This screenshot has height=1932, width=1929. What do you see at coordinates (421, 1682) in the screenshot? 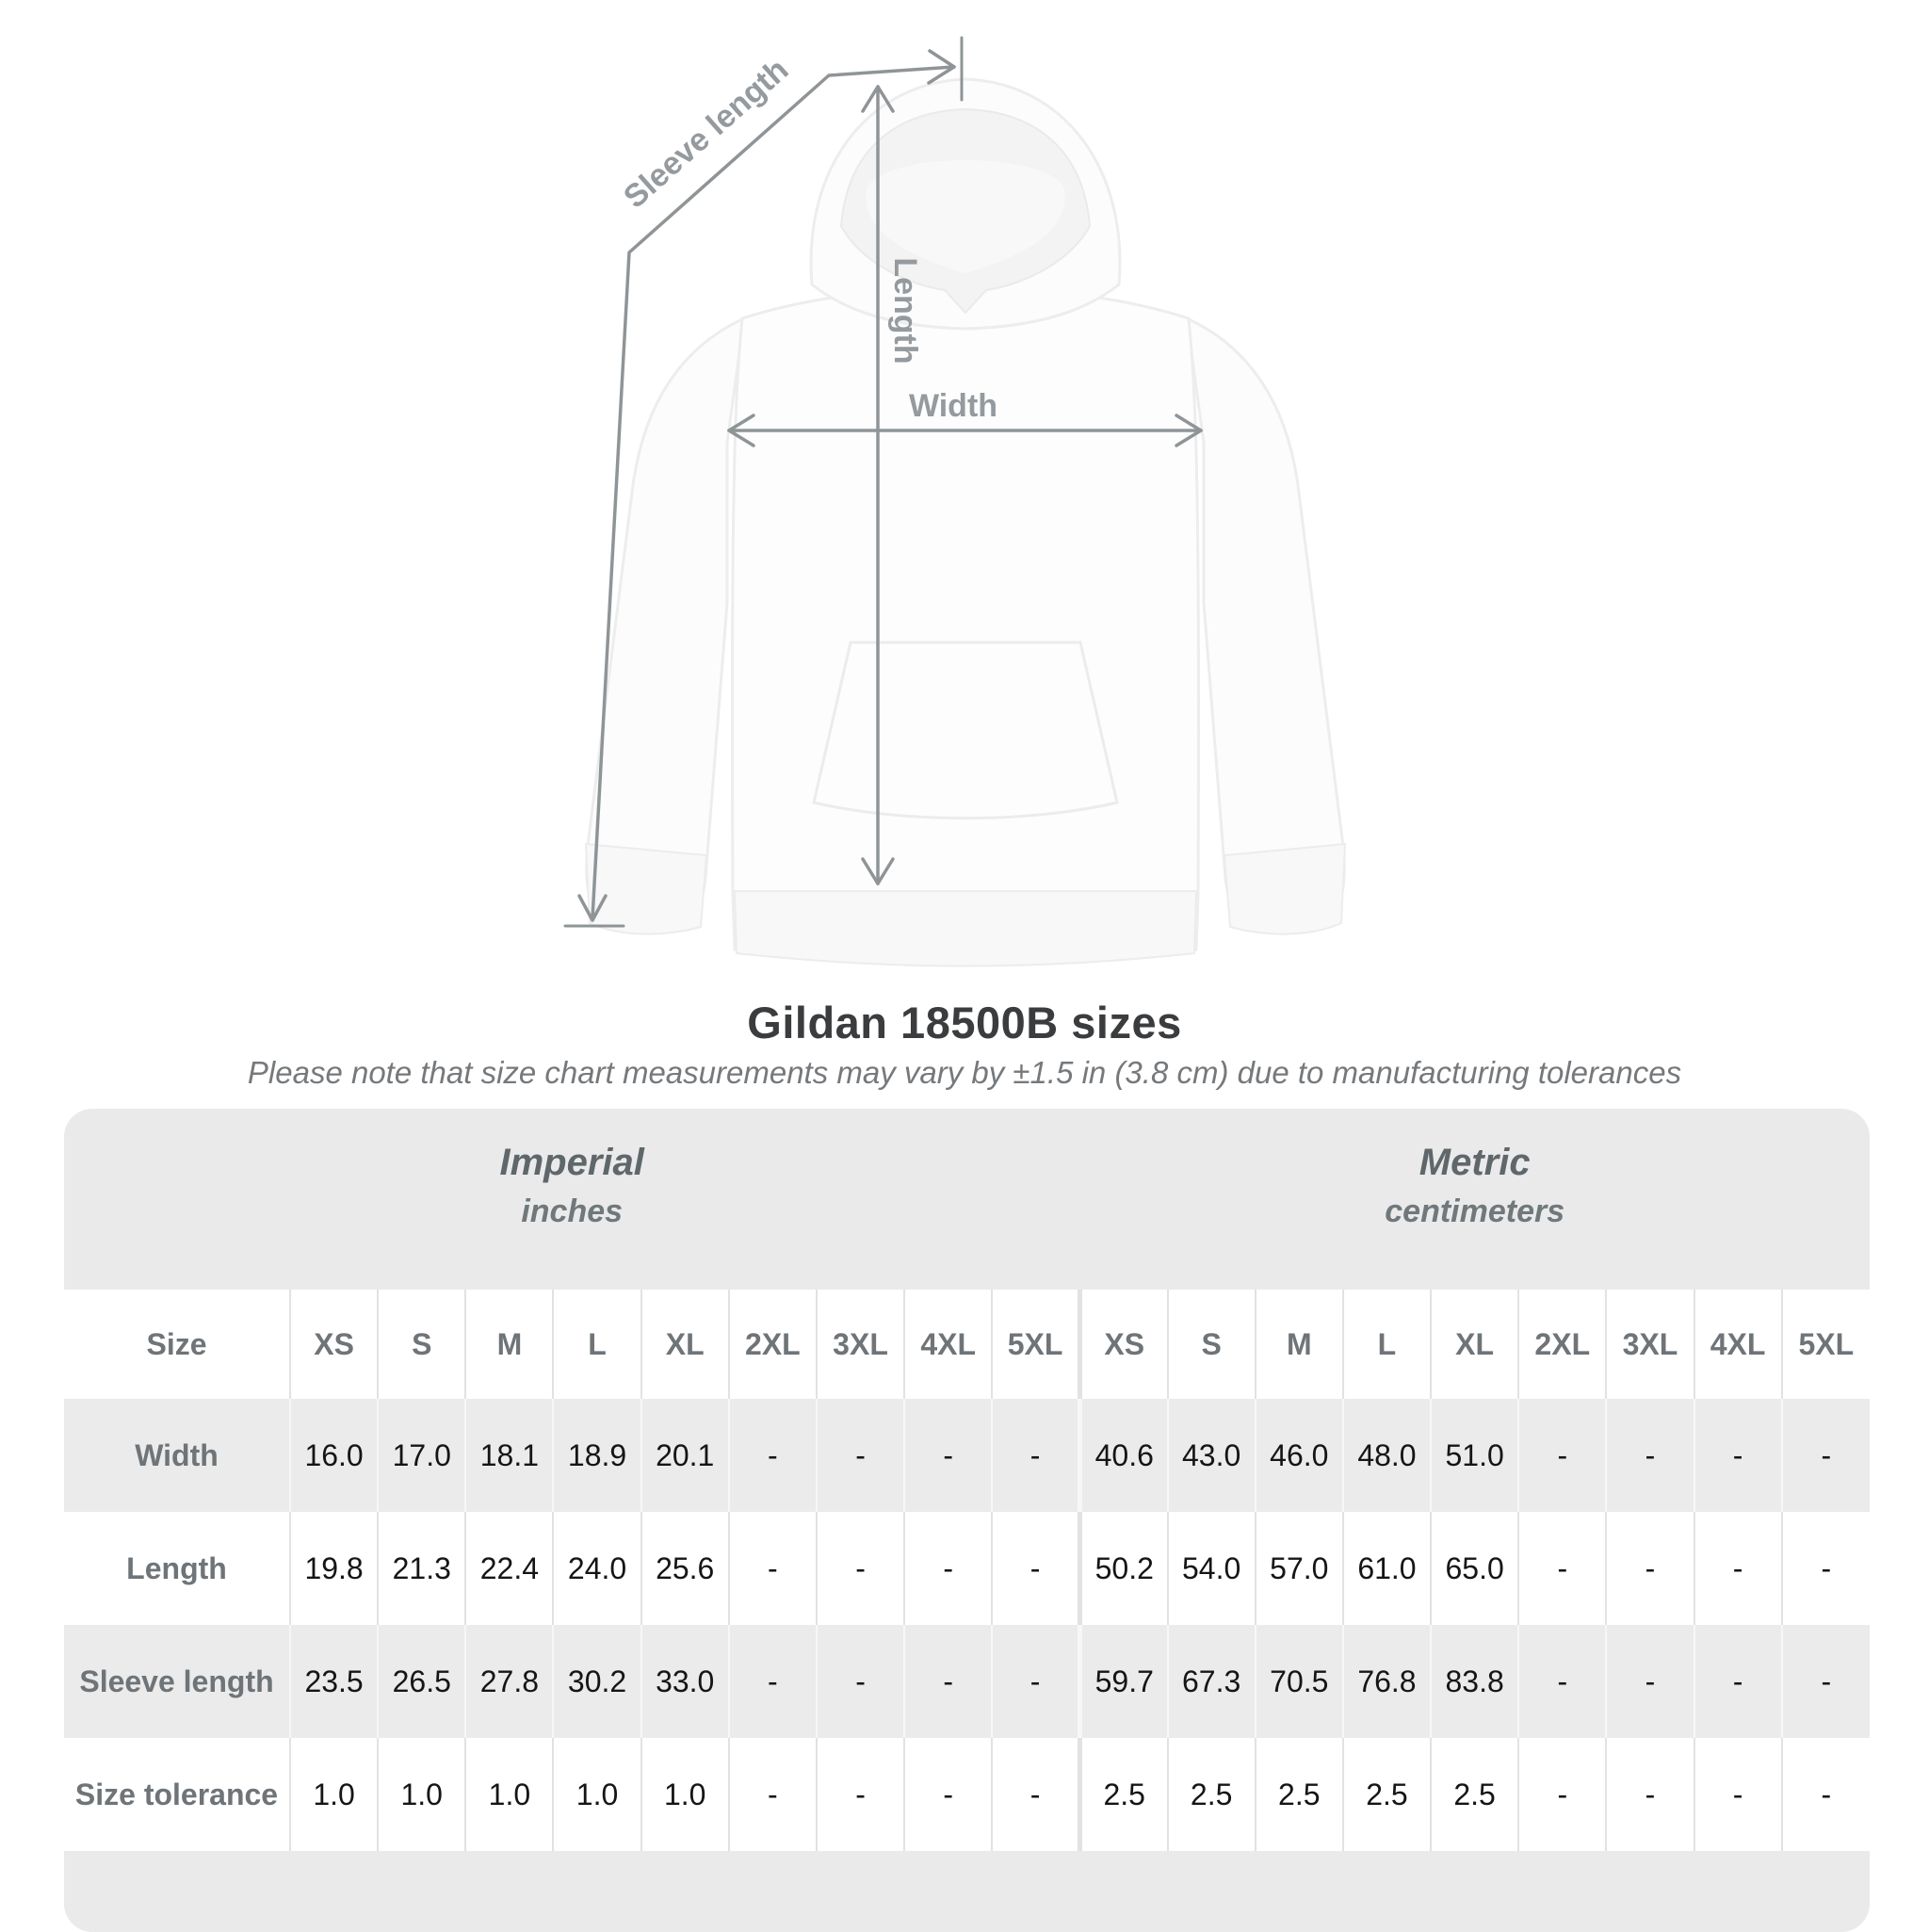
I see `imperial-value: 26.5` at bounding box center [421, 1682].